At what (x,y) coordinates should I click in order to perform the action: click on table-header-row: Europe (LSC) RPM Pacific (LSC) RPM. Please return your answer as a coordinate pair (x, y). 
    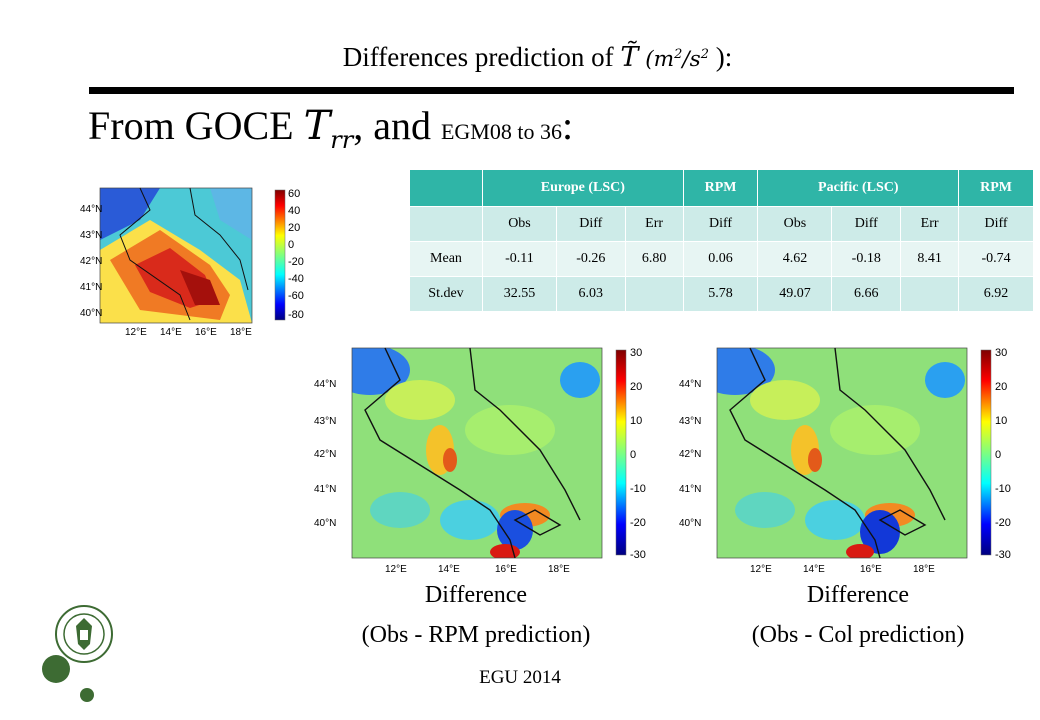
    Looking at the image, I should click on (721, 188).